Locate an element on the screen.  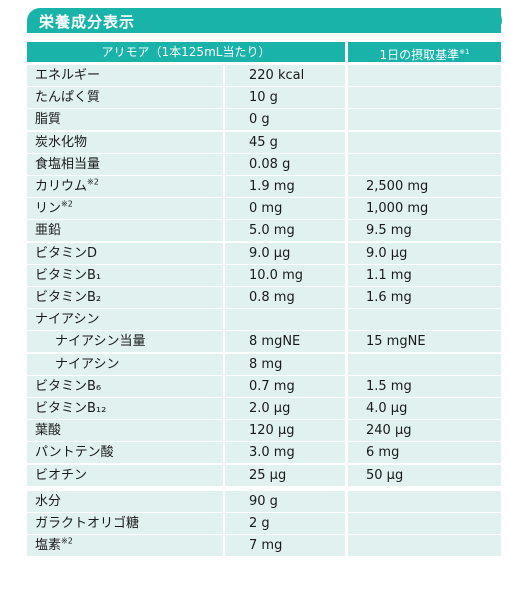
nutrient-name: 亜鉛 is located at coordinates (125, 231).